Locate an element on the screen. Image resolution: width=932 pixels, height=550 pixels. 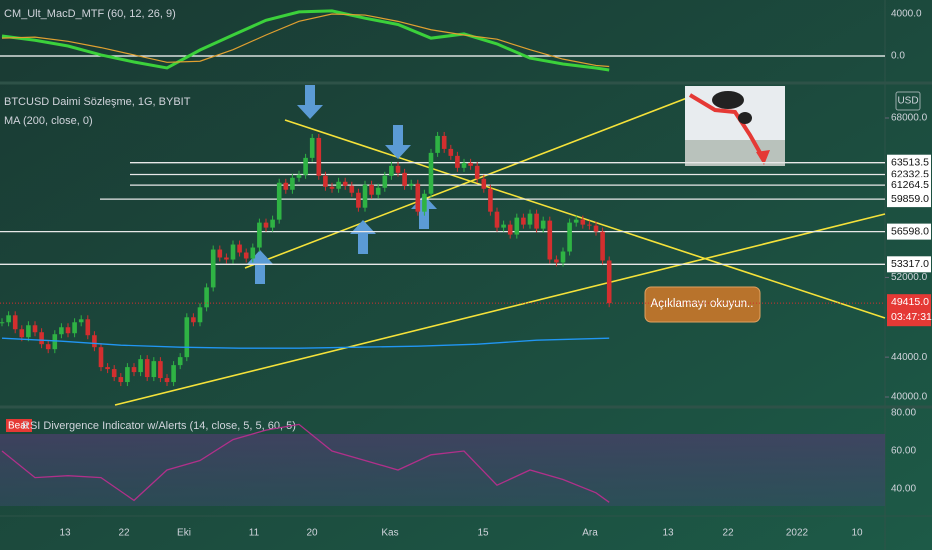
level-label: 56598.0 is located at coordinates (910, 231).